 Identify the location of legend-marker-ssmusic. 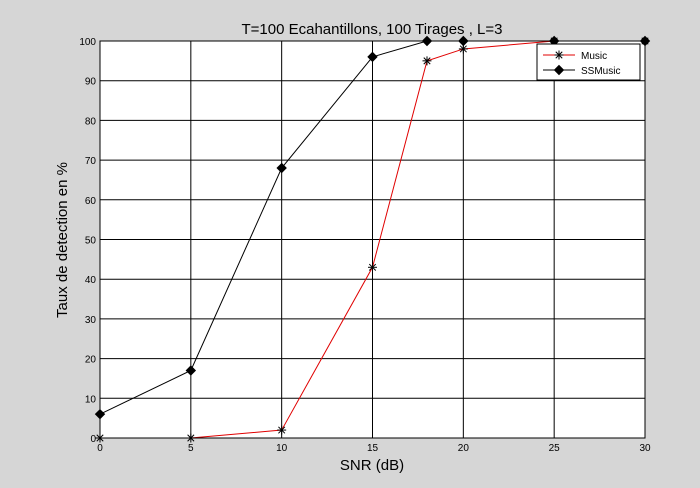
(559, 70).